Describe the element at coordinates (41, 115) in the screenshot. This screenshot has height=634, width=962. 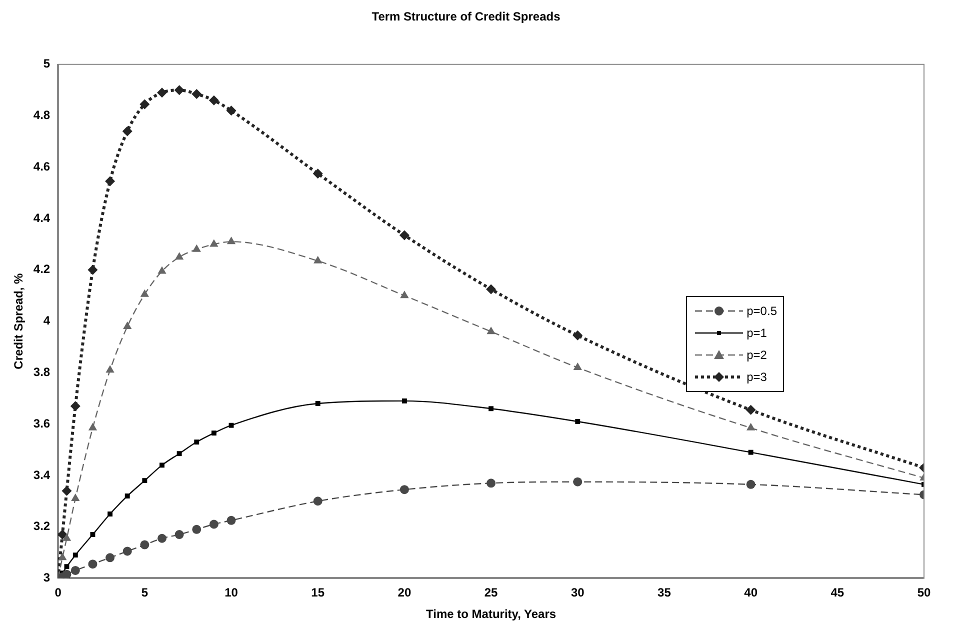
I see `y-tick-label: 4.8` at that location.